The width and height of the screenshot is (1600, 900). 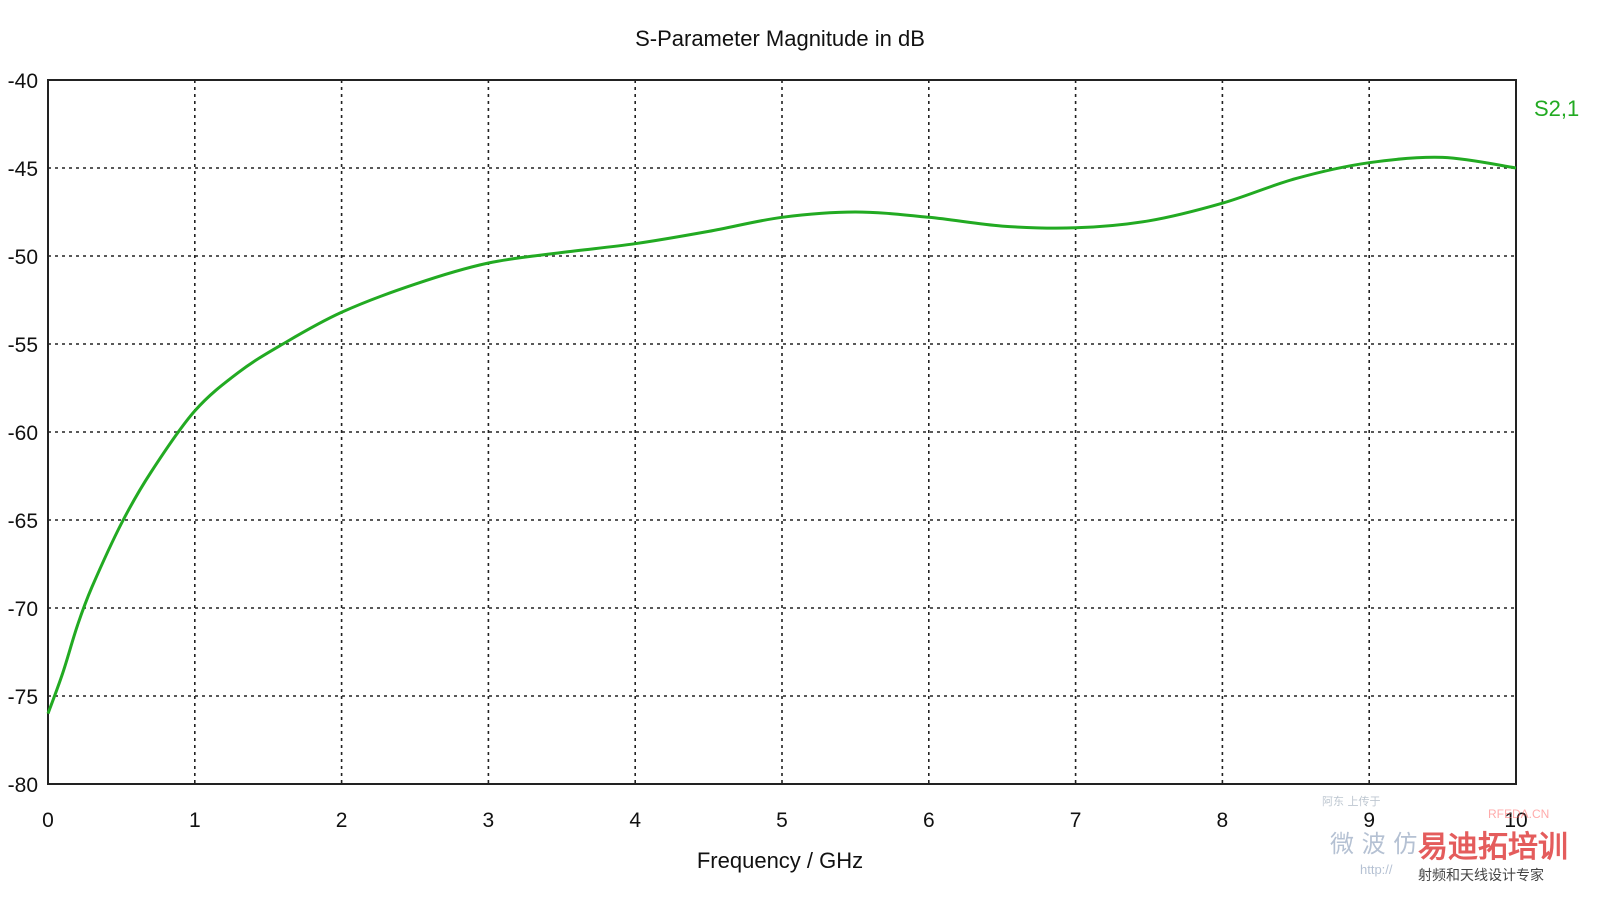 I want to click on y-tick-label: -40, so click(x=23, y=81).